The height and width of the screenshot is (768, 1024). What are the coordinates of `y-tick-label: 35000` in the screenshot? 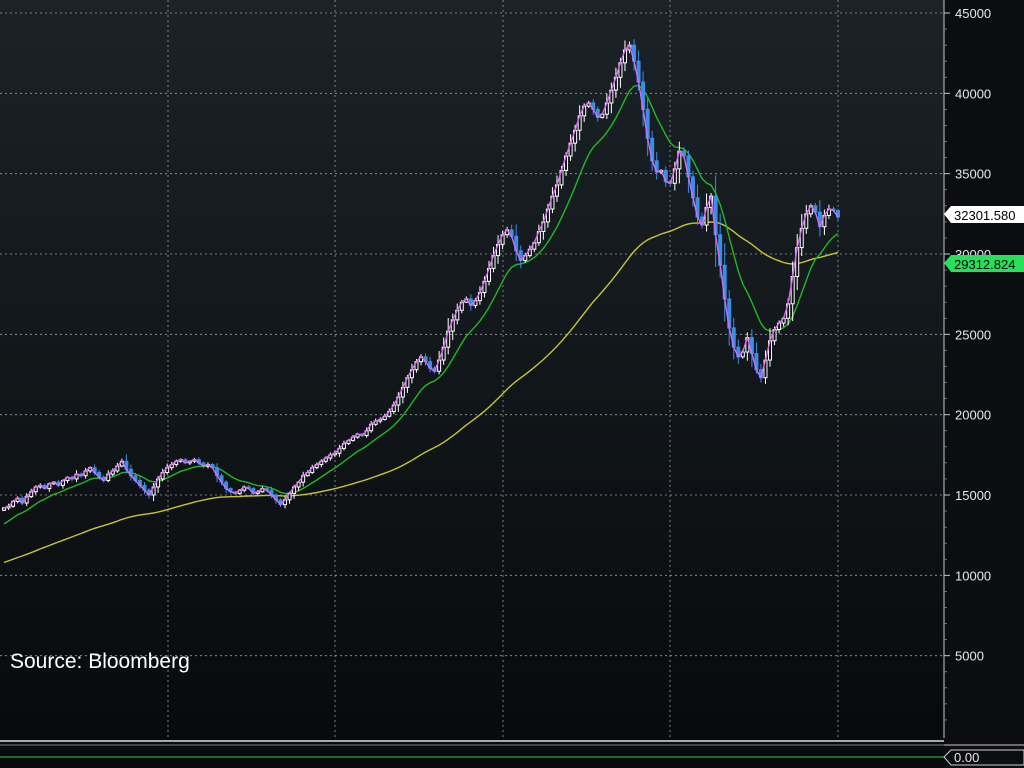 It's located at (973, 174).